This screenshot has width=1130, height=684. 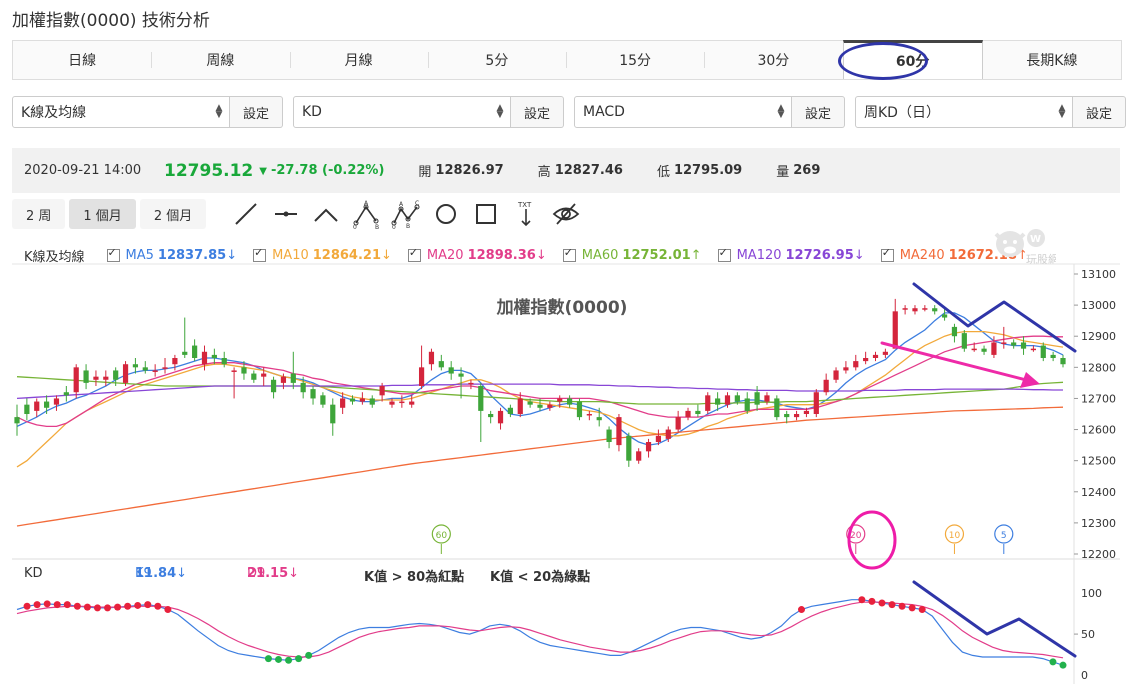 I want to click on d9-arrow: ↓, so click(x=294, y=573).